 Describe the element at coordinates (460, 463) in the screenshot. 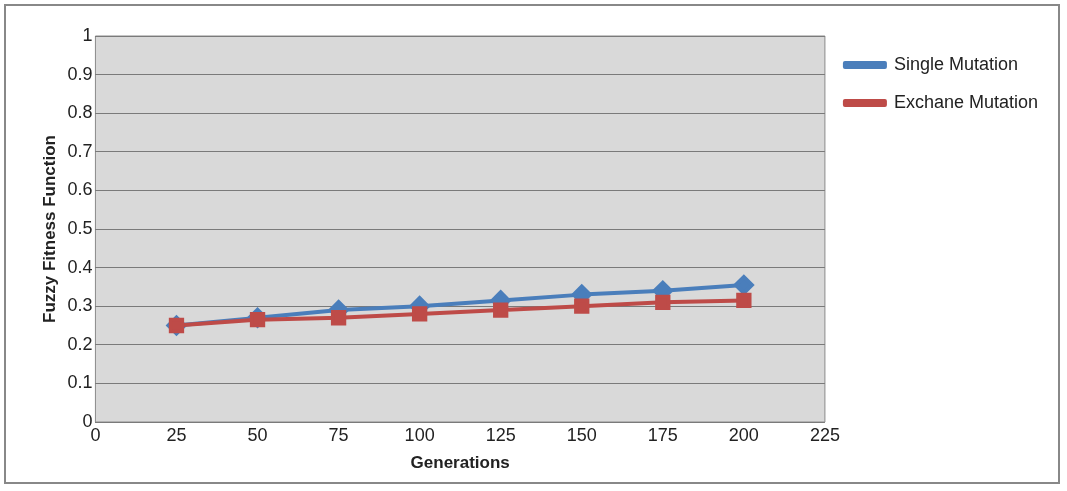

I see `x-axis-title: Generations` at that location.